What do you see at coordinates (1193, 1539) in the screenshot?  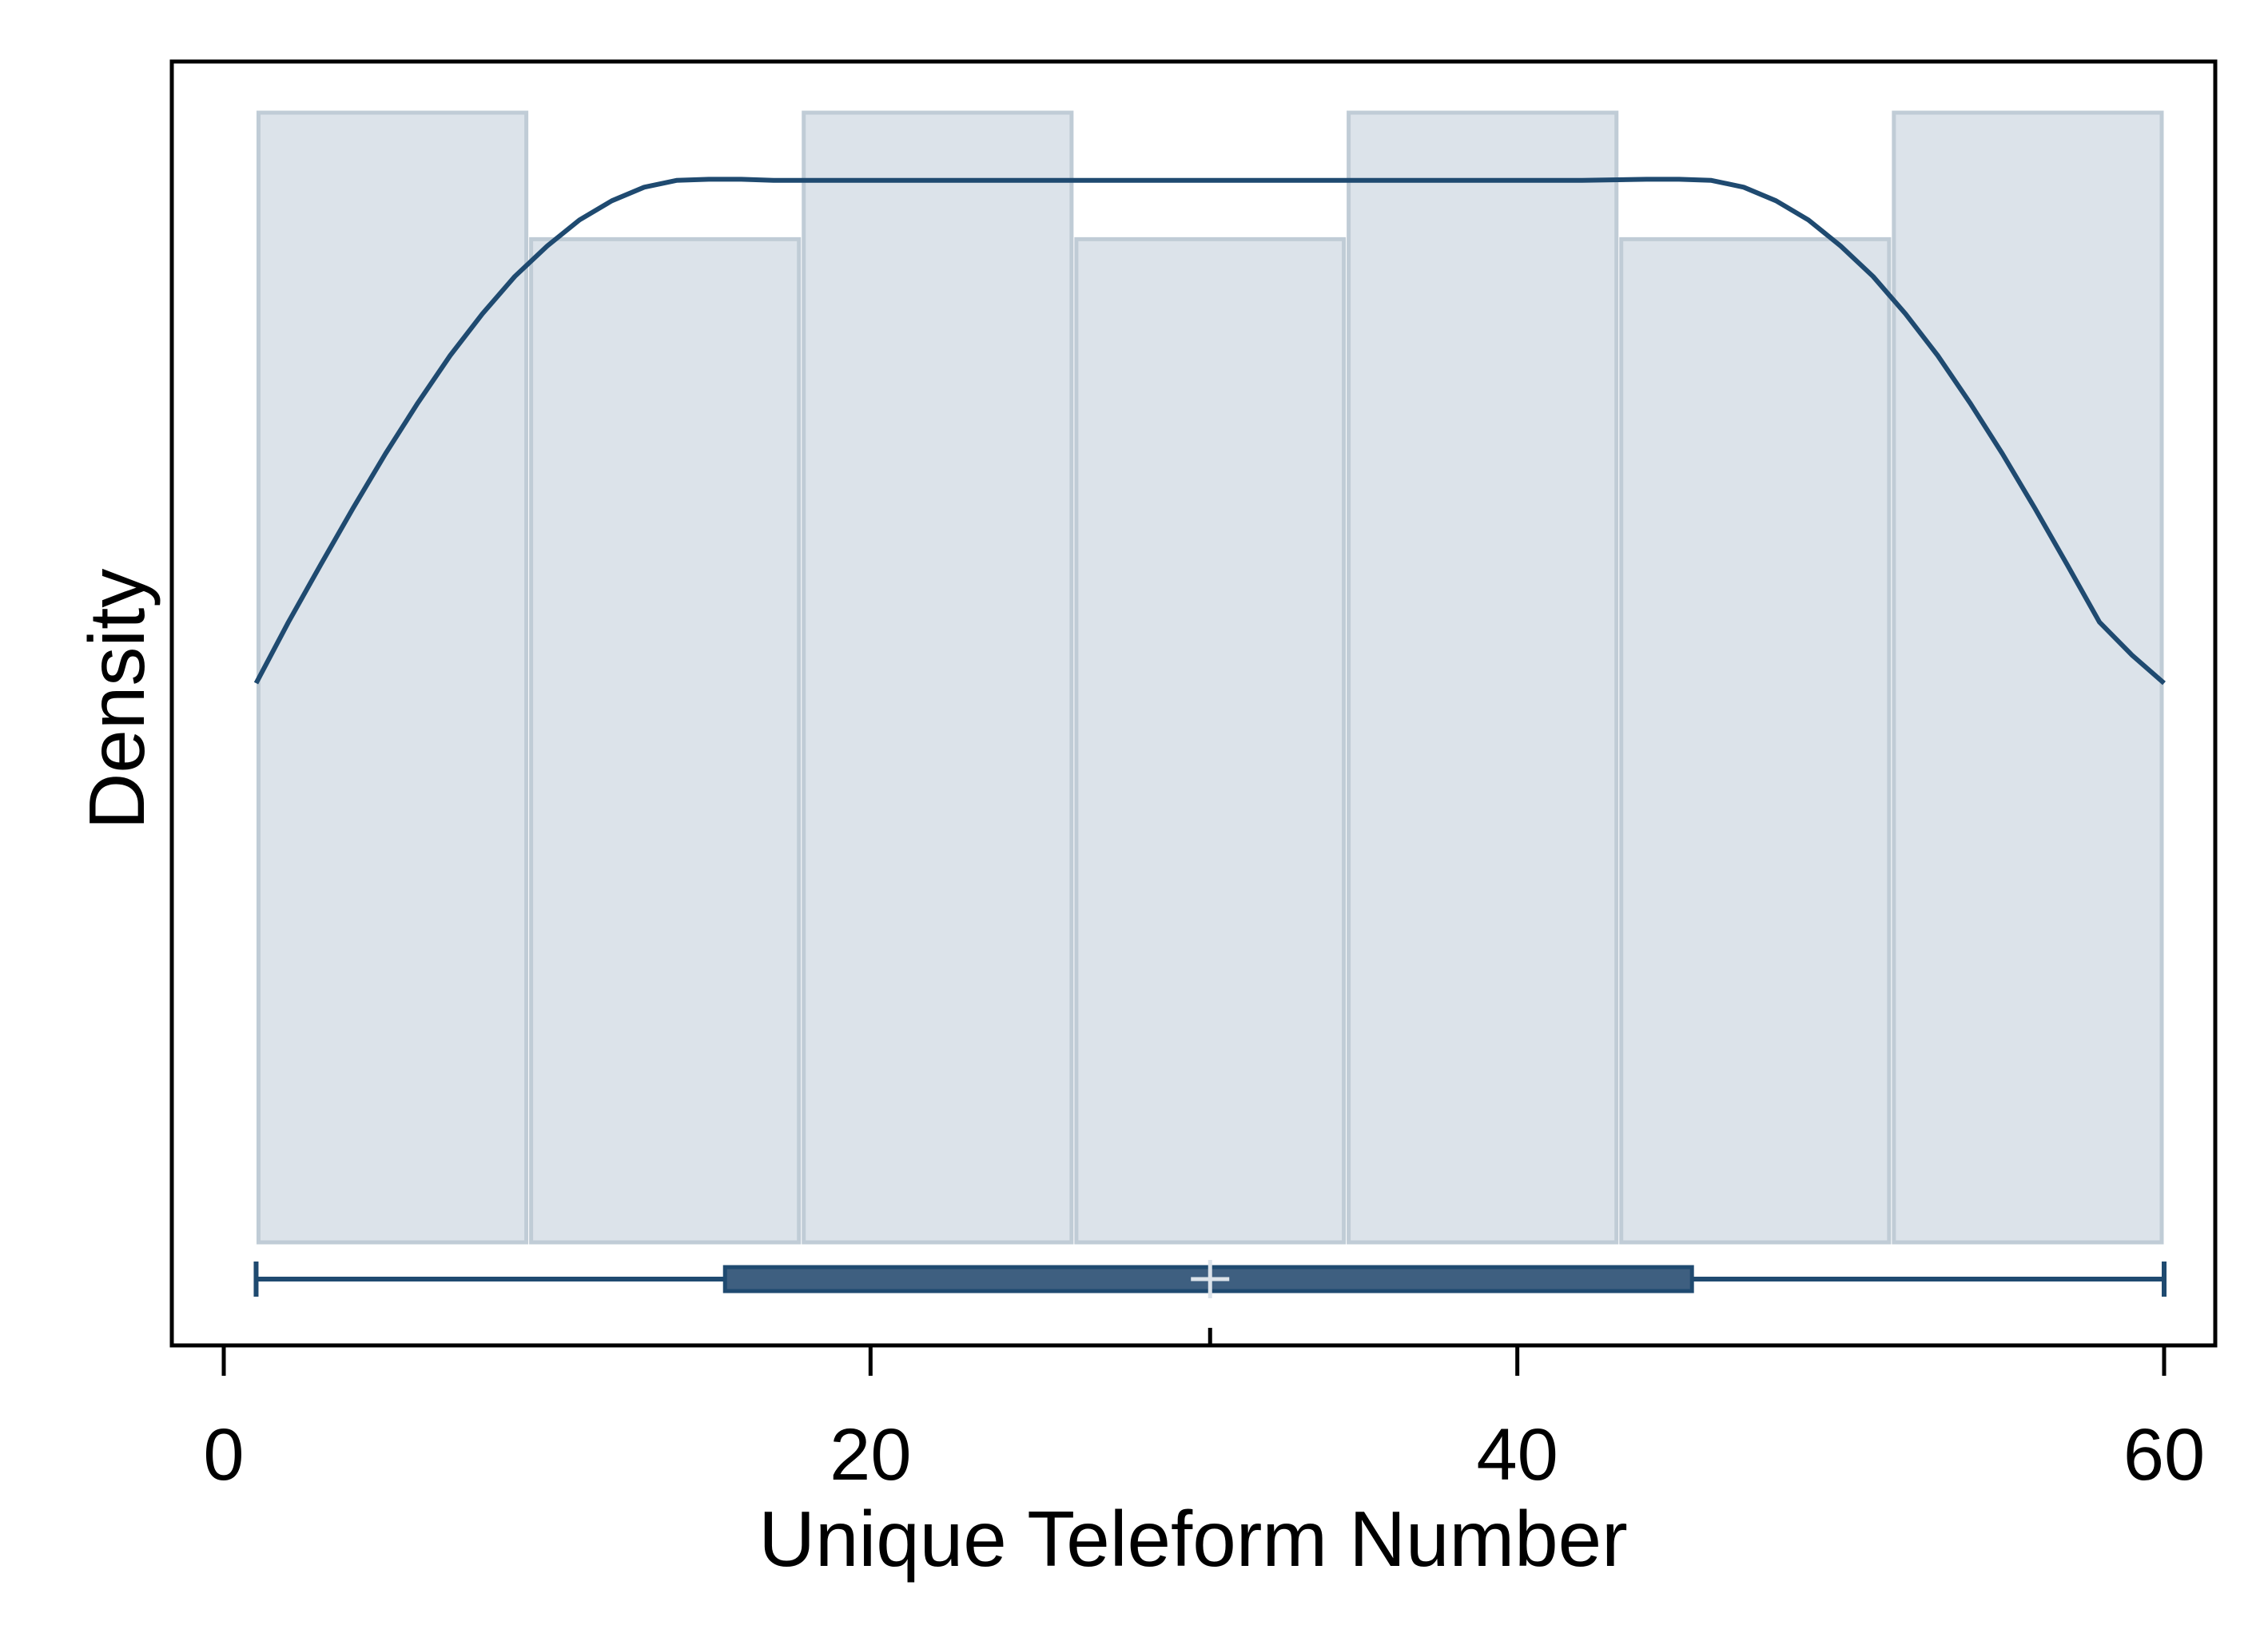 I see `x-axis-title: Unique Teleform Number` at bounding box center [1193, 1539].